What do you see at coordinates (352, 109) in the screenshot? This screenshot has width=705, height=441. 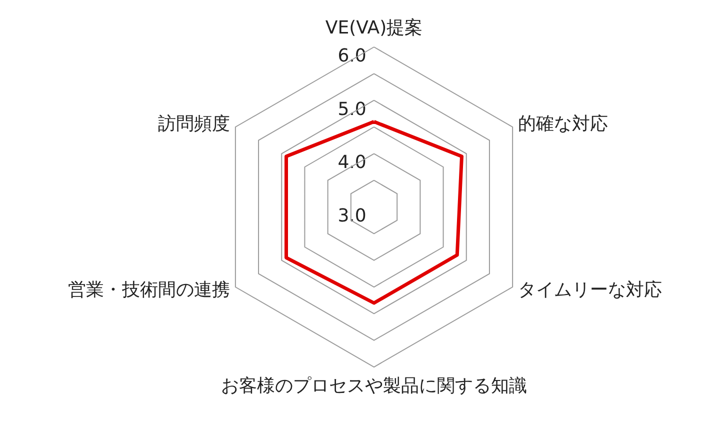 I see `y-tick-label: 5.0` at bounding box center [352, 109].